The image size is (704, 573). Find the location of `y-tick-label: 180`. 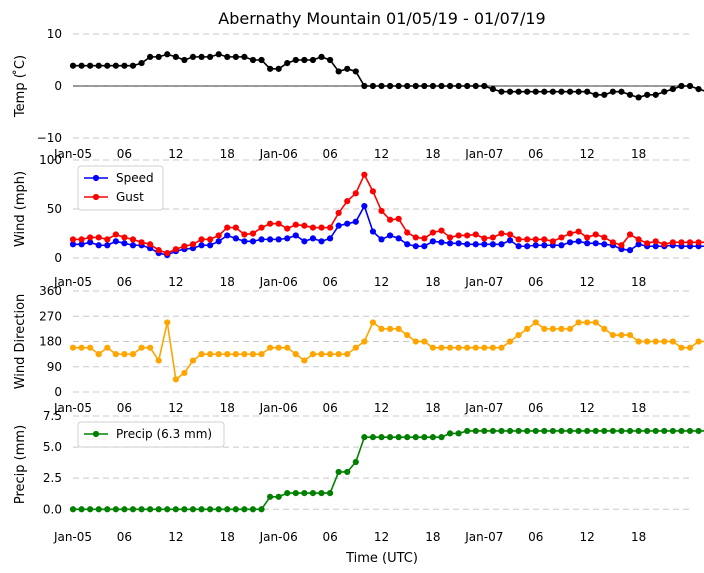

y-tick-label: 180 is located at coordinates (50, 342).